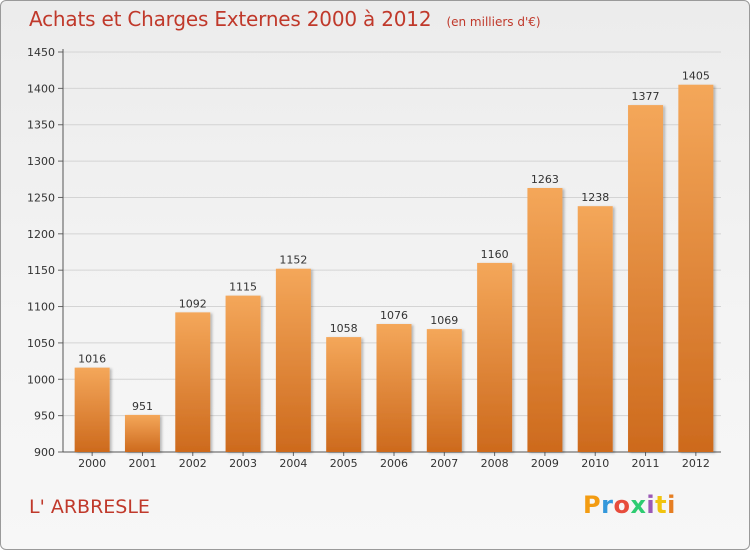 The width and height of the screenshot is (750, 550). What do you see at coordinates (344, 394) in the screenshot?
I see `bar-2005` at bounding box center [344, 394].